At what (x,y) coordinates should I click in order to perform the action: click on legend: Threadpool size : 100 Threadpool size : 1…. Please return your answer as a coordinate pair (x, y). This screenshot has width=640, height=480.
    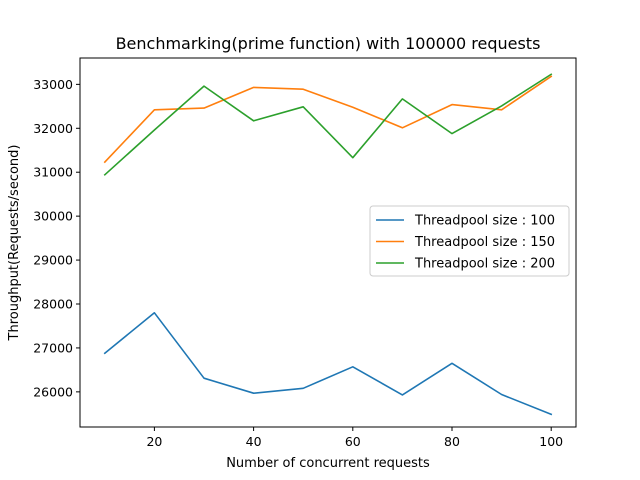
    Looking at the image, I should click on (469, 241).